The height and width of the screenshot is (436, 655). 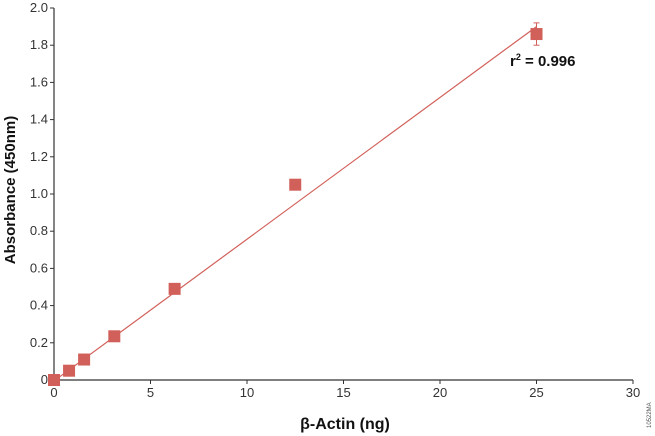 I want to click on x-axis-label: β-Actin (ng), so click(x=345, y=424).